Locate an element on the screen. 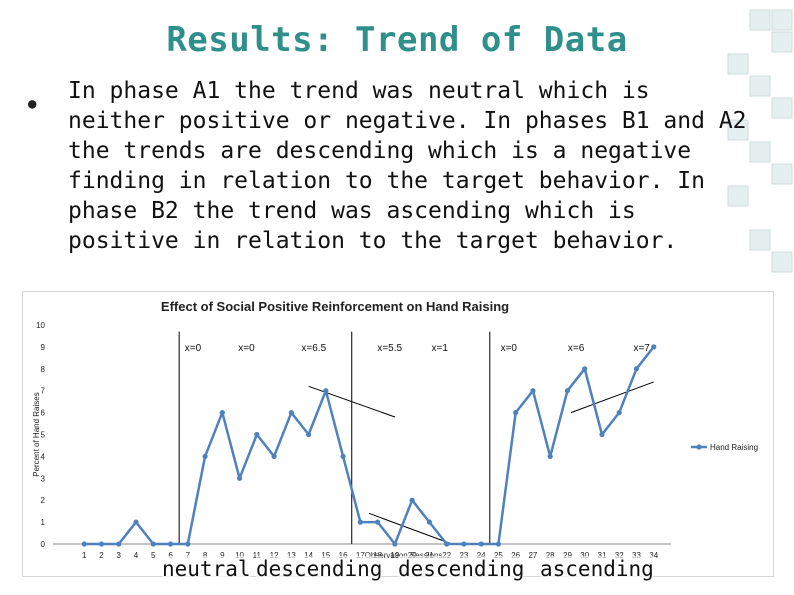  x-tick-label: 14 is located at coordinates (308, 555).